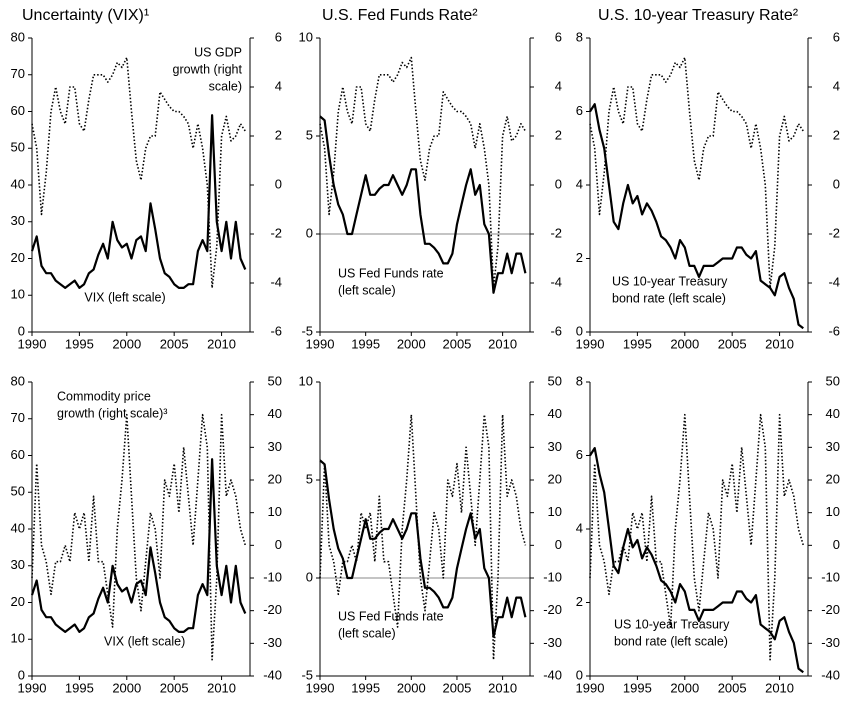 This screenshot has width=852, height=706. Describe the element at coordinates (552, 674) in the screenshot. I see `y2-tick-label: -40` at that location.